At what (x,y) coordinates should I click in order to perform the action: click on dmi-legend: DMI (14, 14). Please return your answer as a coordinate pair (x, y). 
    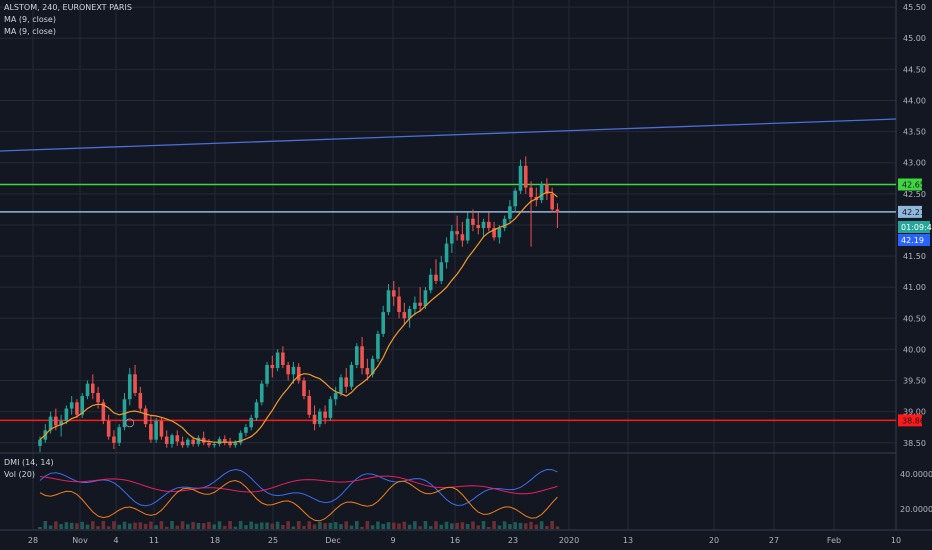
    Looking at the image, I should click on (29, 462).